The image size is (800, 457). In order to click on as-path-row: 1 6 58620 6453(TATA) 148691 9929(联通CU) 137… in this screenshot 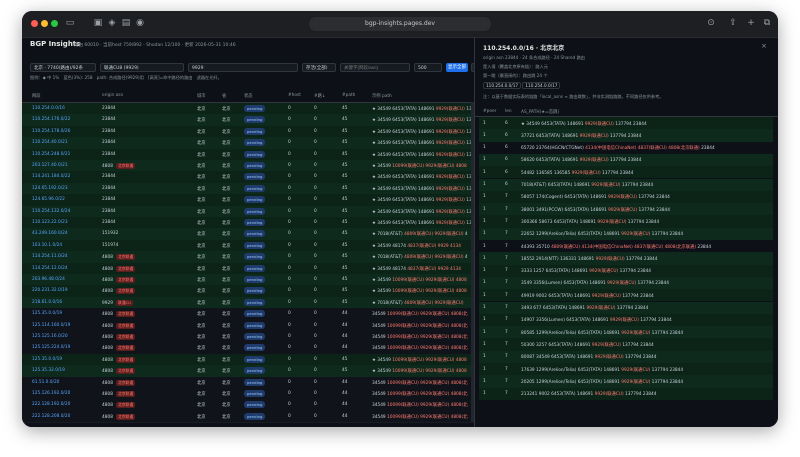, I will do `click(626, 160)`.